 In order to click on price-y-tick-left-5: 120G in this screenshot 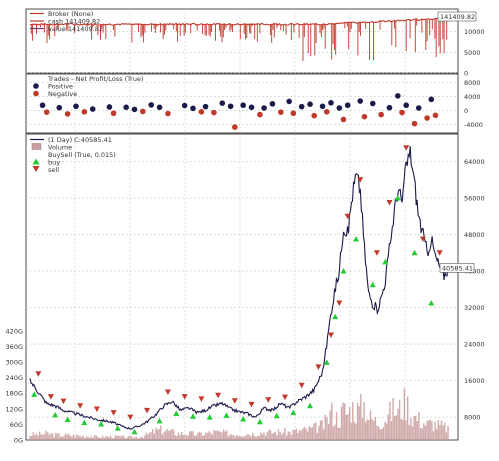, I will do `click(14, 409)`.